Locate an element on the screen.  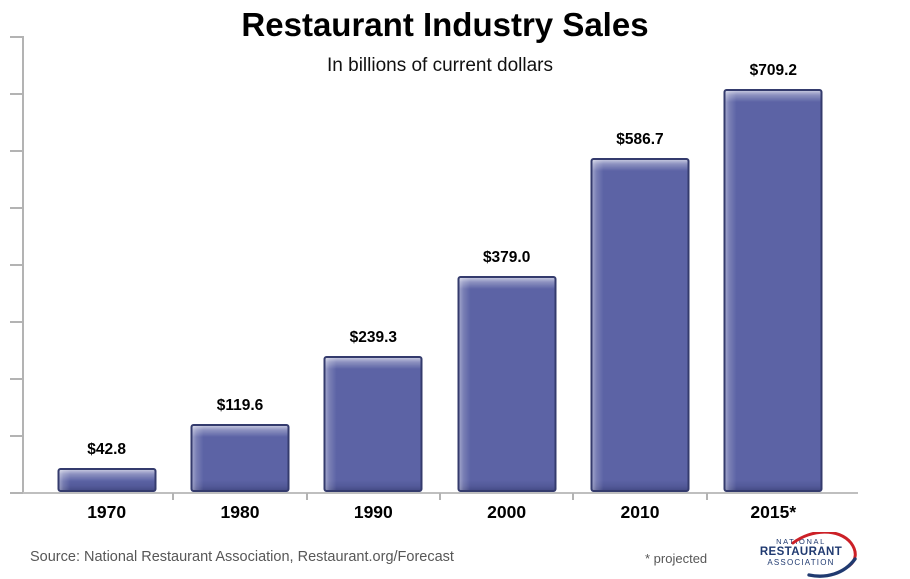
bar-slot-2010: $586.7 is located at coordinates (639, 264).